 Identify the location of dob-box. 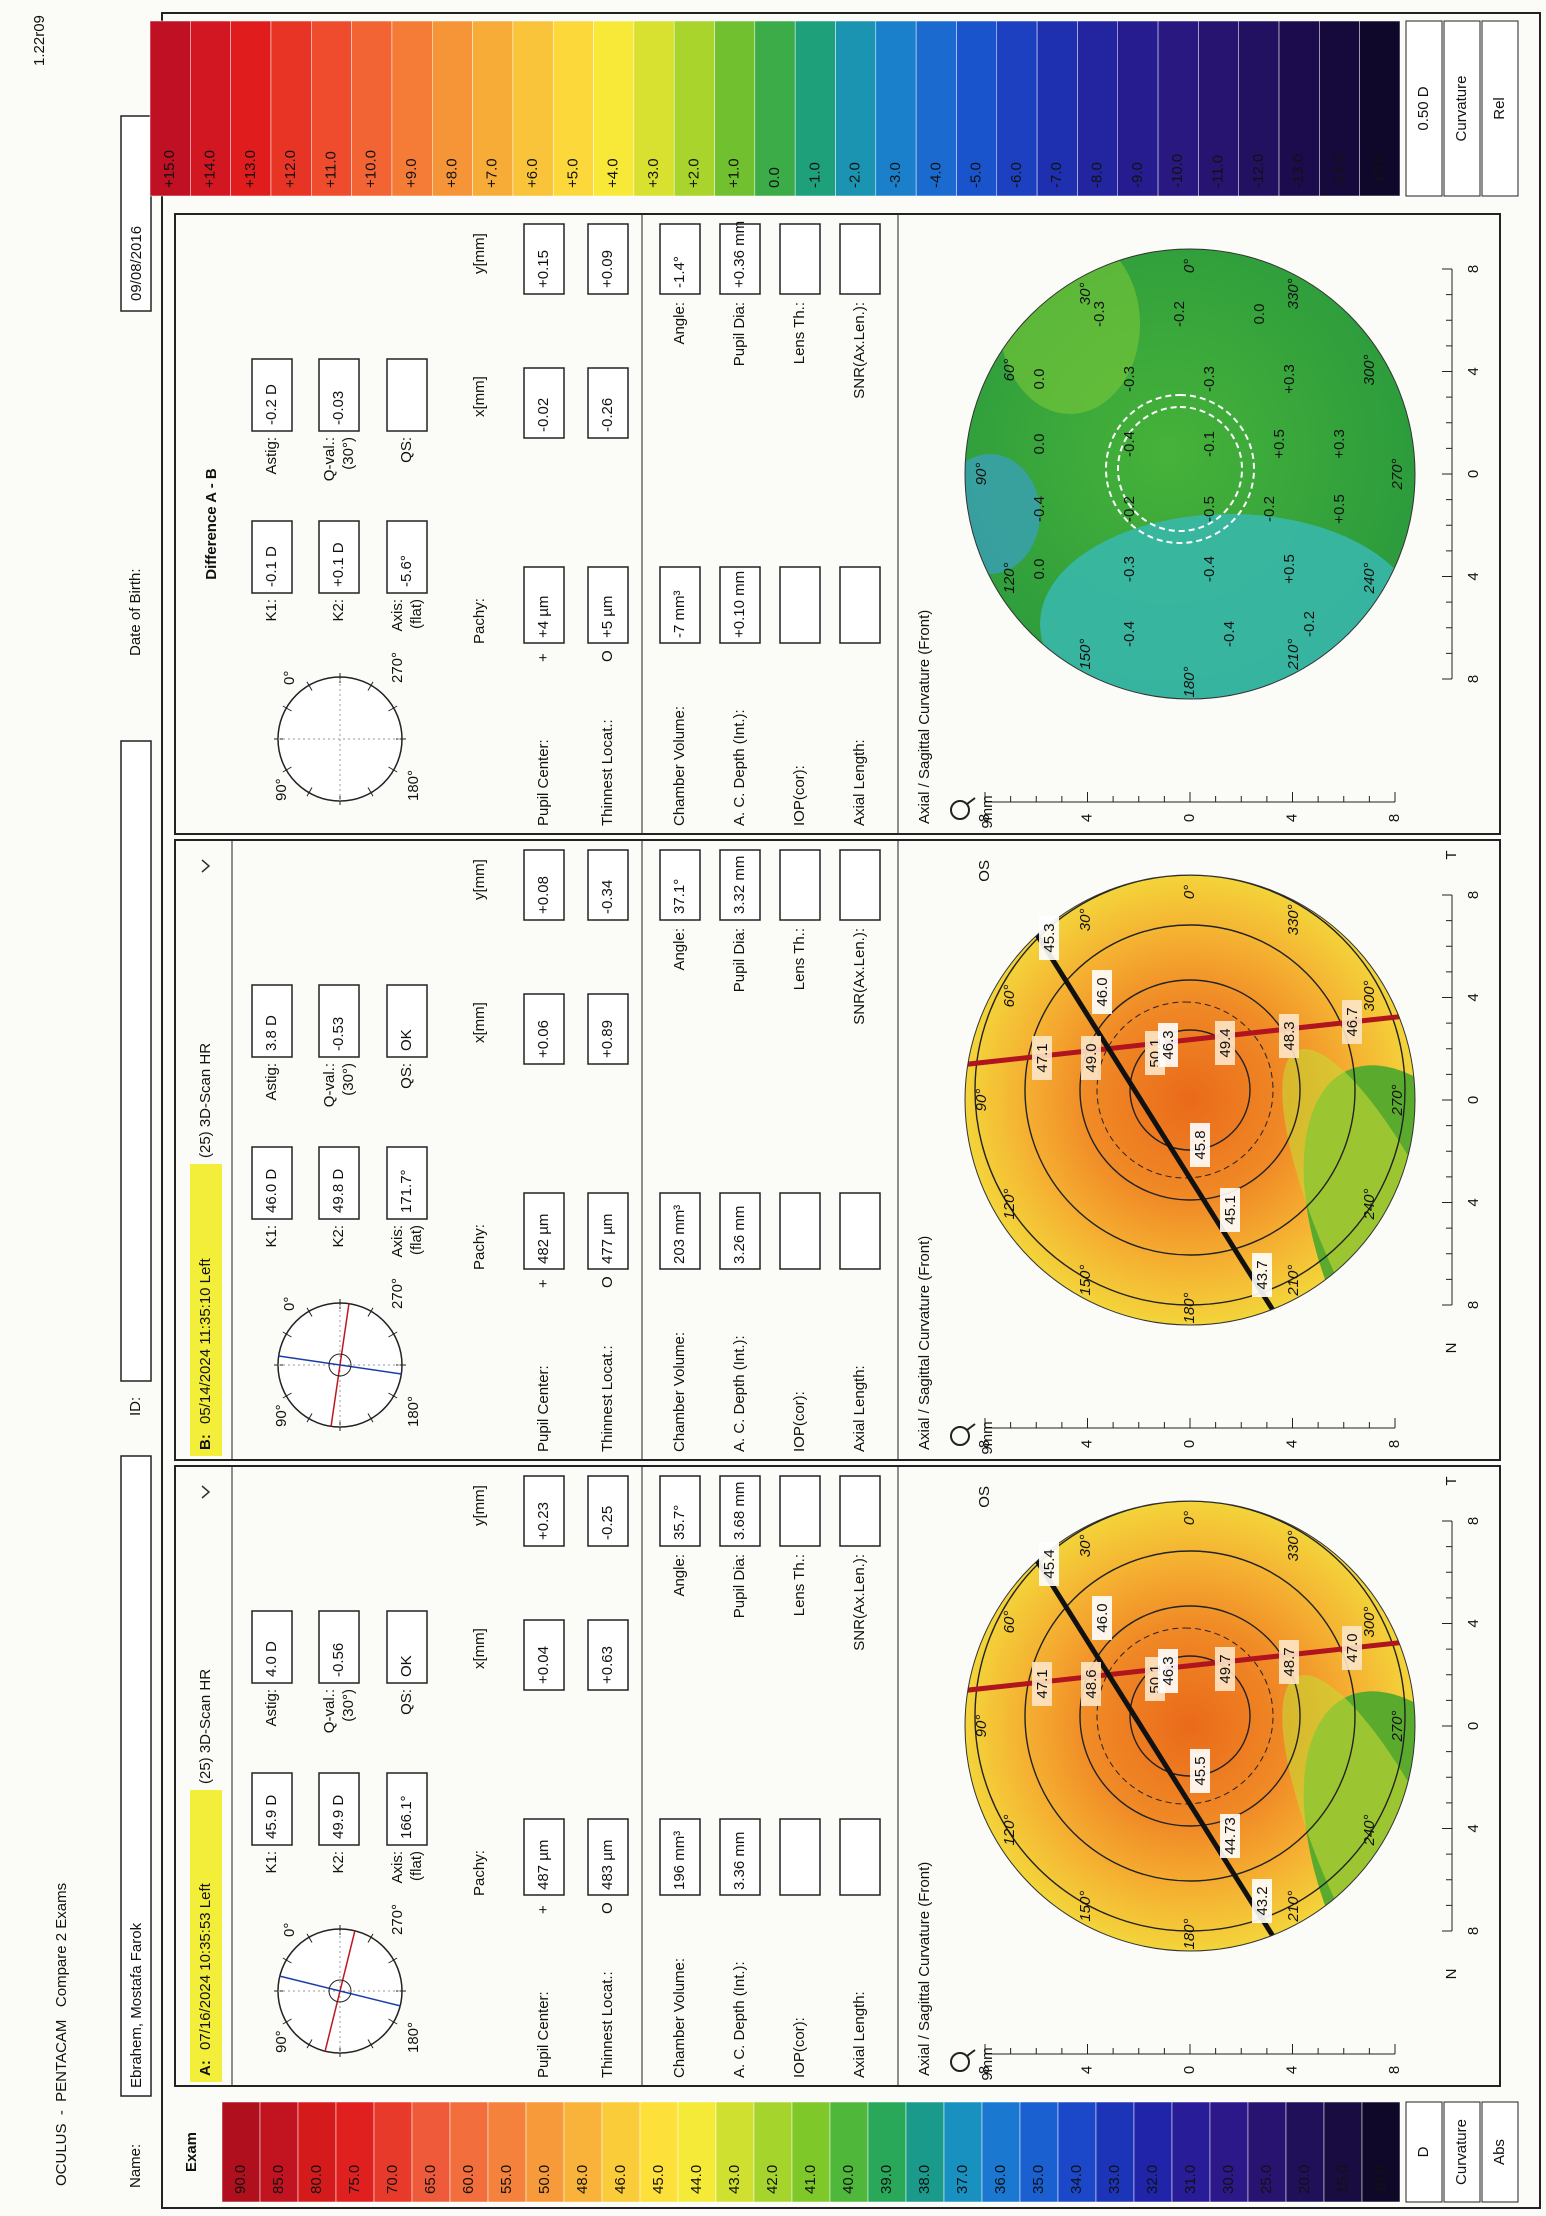
(136, 213).